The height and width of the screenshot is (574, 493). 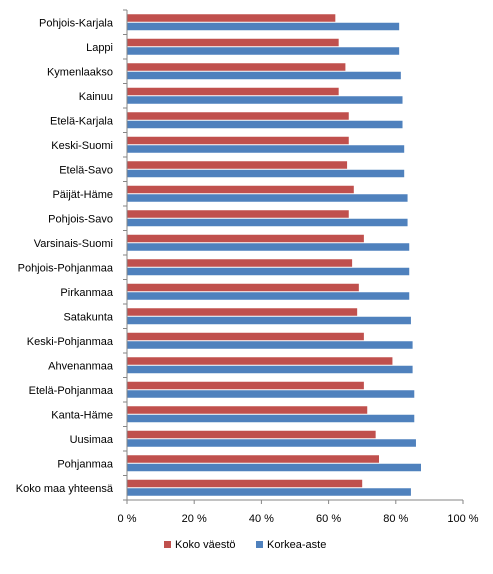 What do you see at coordinates (167, 544) in the screenshot?
I see `legend-swatch-koko-vaesto` at bounding box center [167, 544].